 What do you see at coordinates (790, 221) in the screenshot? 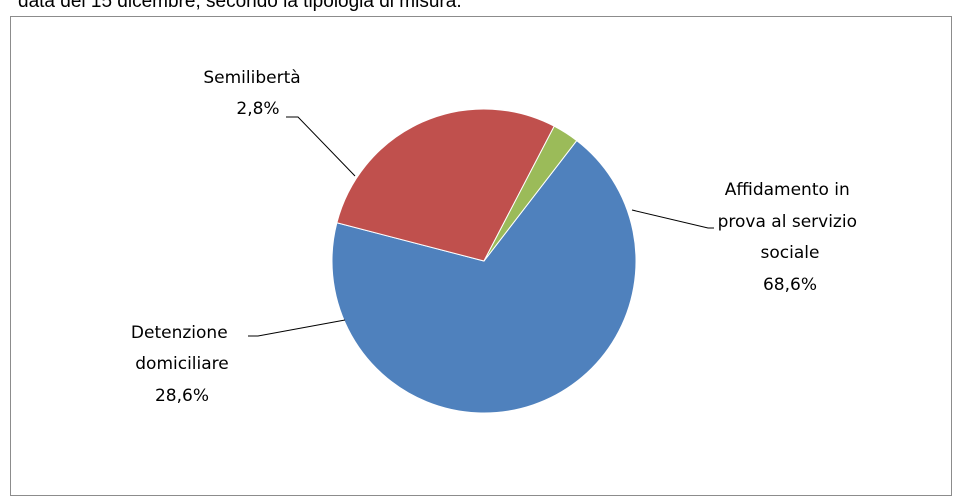
I see `slice-label-affidamento: Affidamento in prova al servizio sociale` at bounding box center [790, 221].